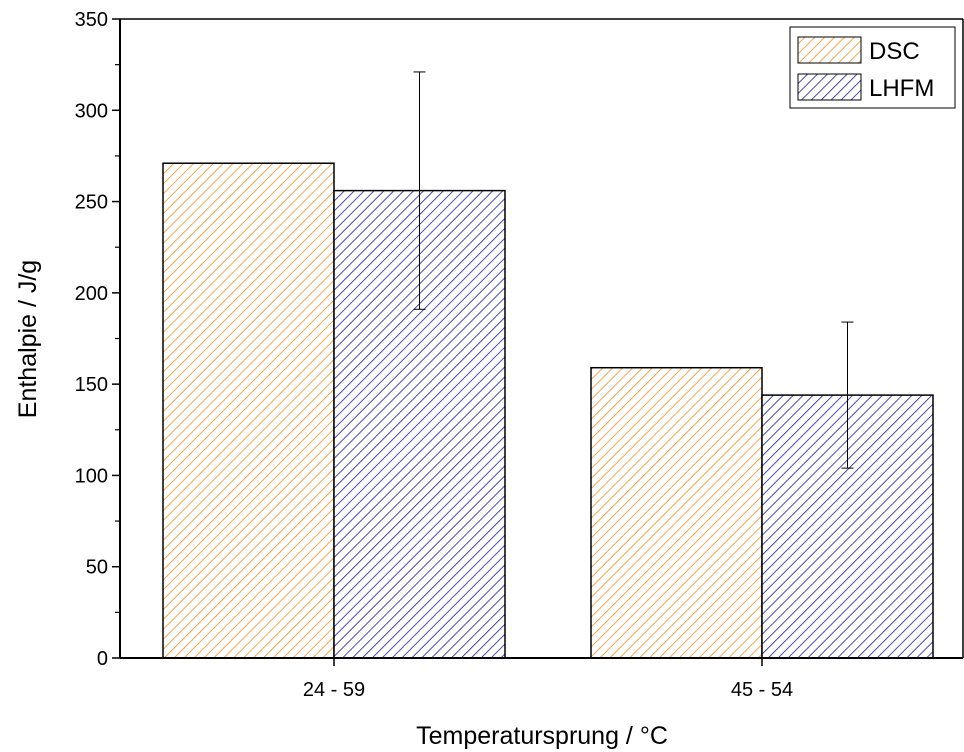  What do you see at coordinates (91, 111) in the screenshot?
I see `y-tick-label: 300` at bounding box center [91, 111].